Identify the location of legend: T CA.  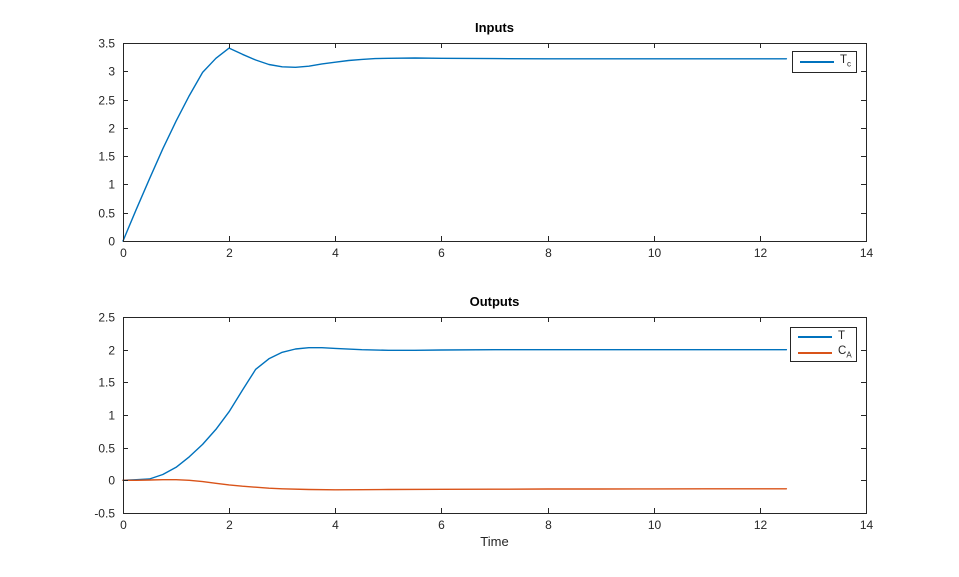
(823, 344).